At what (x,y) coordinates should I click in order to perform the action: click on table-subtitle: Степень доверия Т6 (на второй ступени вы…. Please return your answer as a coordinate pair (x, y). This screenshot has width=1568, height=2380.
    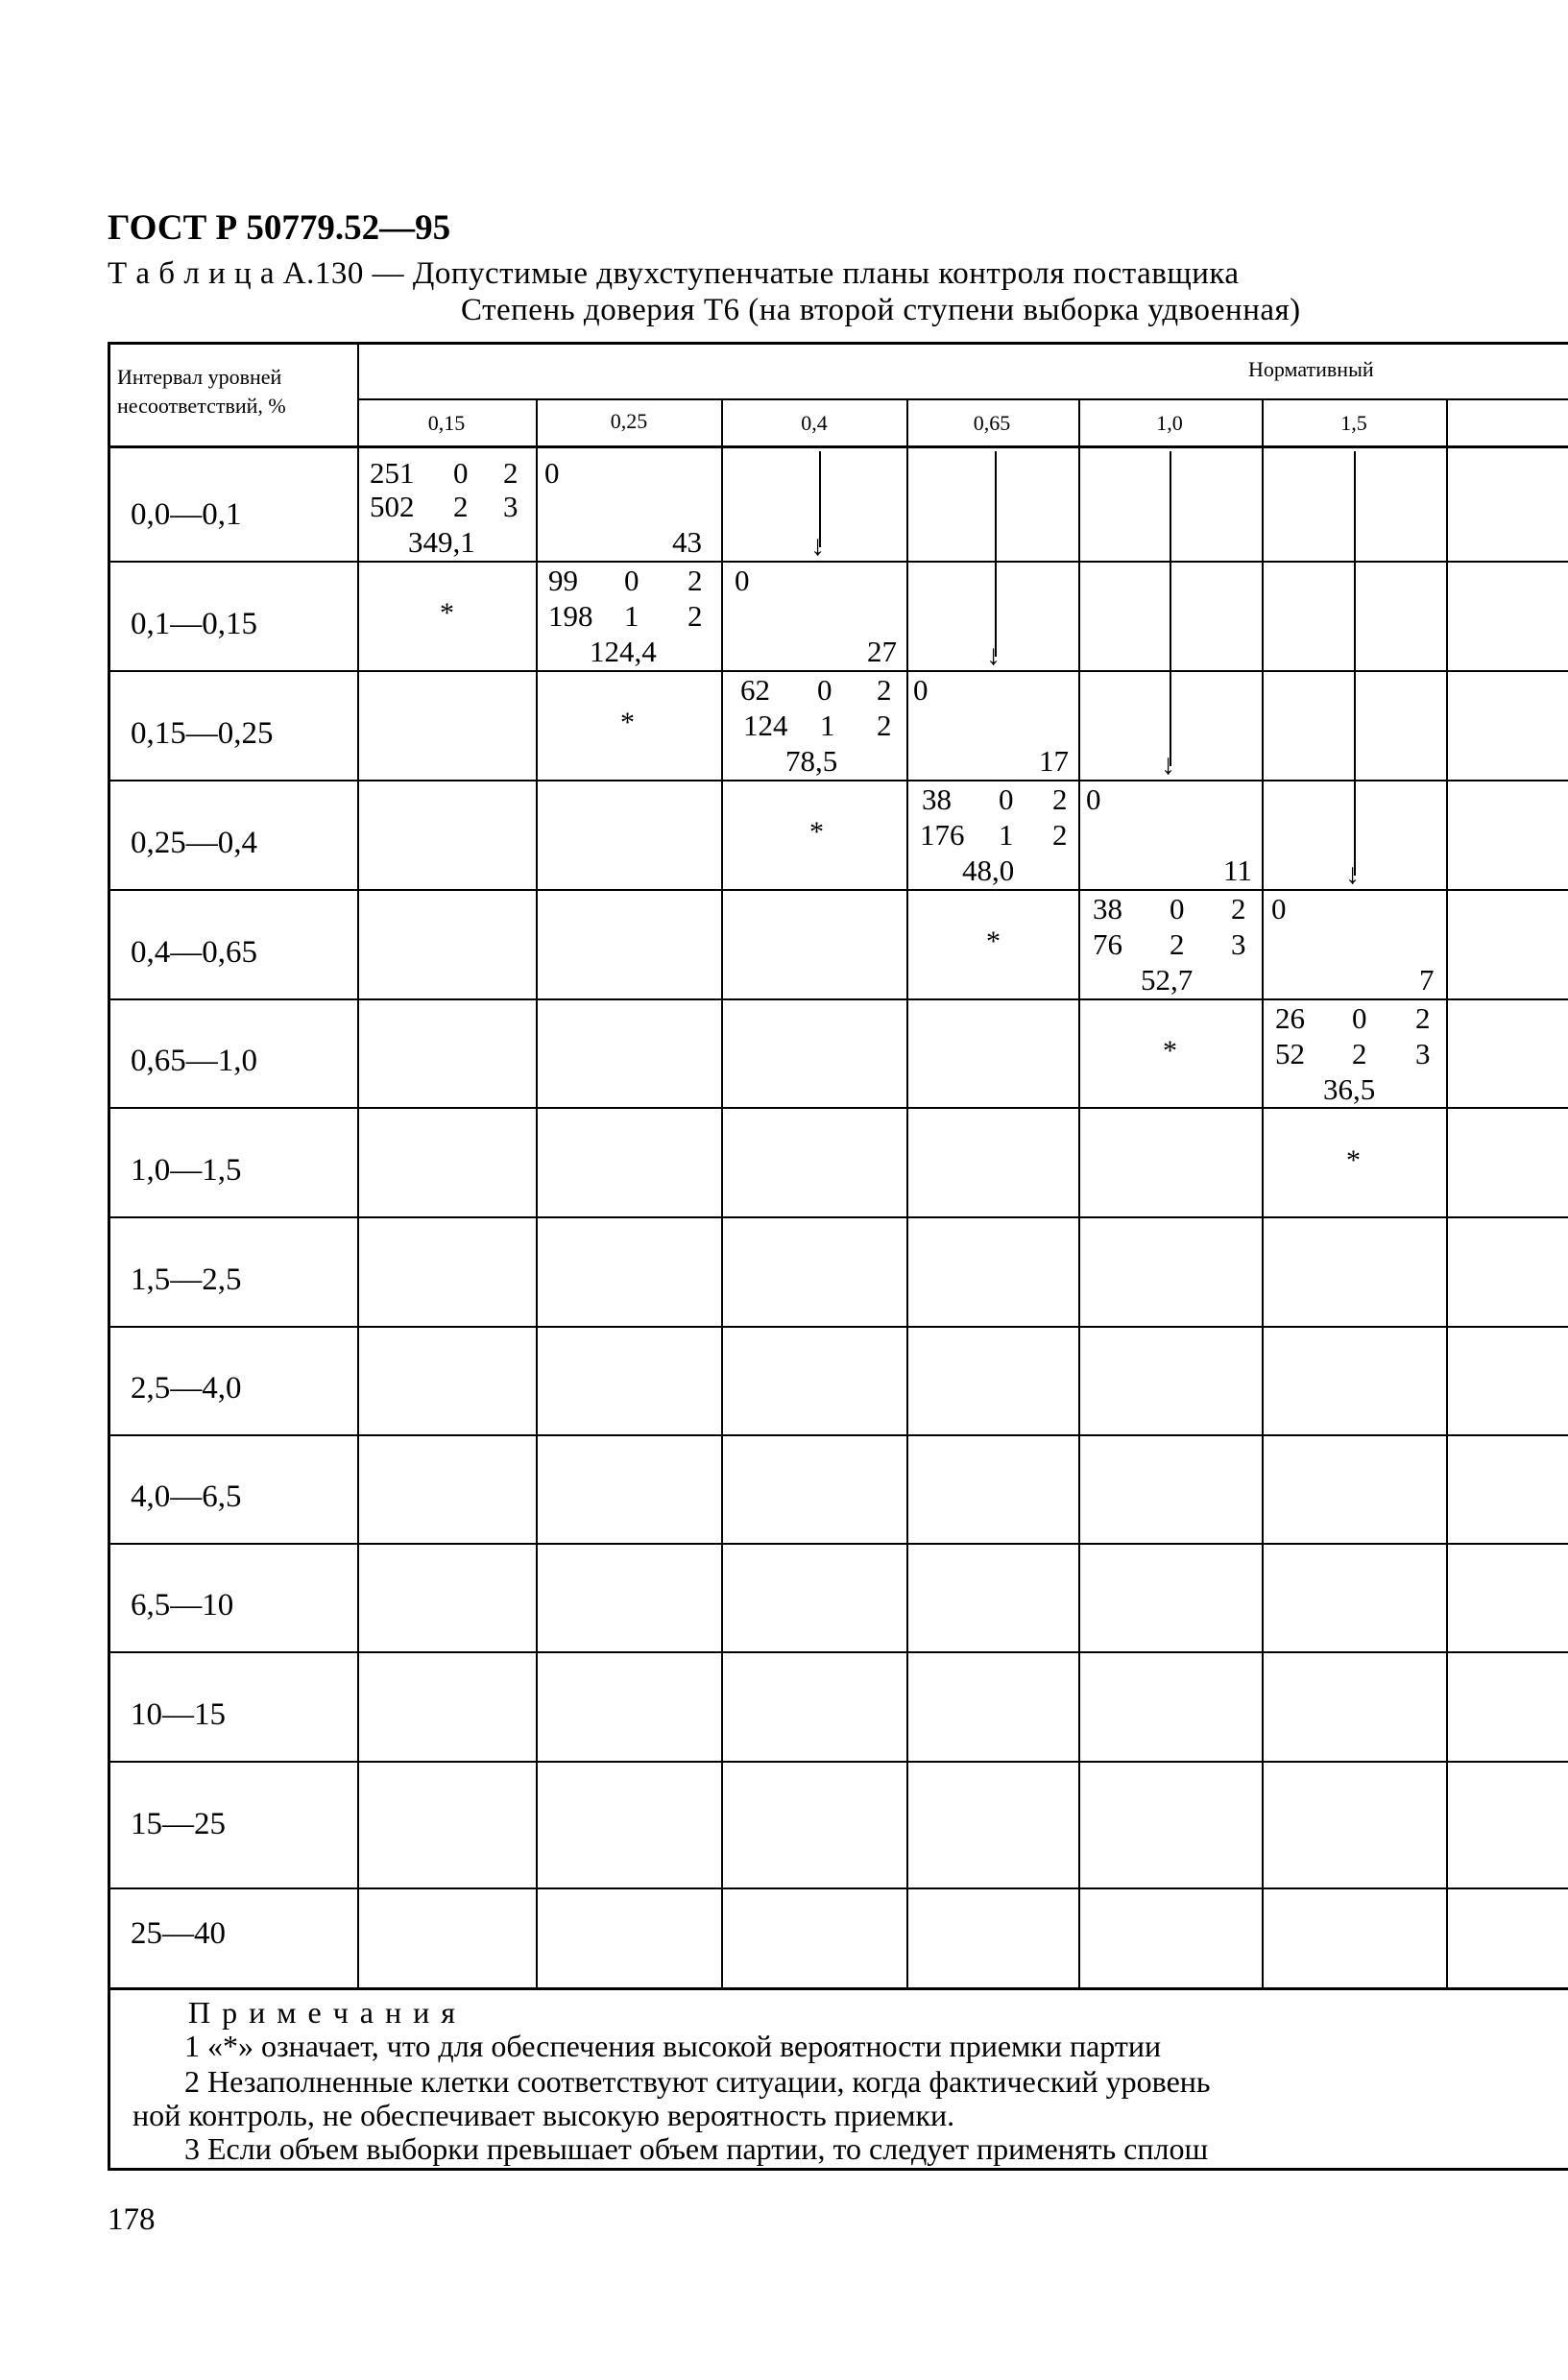
    Looking at the image, I should click on (881, 310).